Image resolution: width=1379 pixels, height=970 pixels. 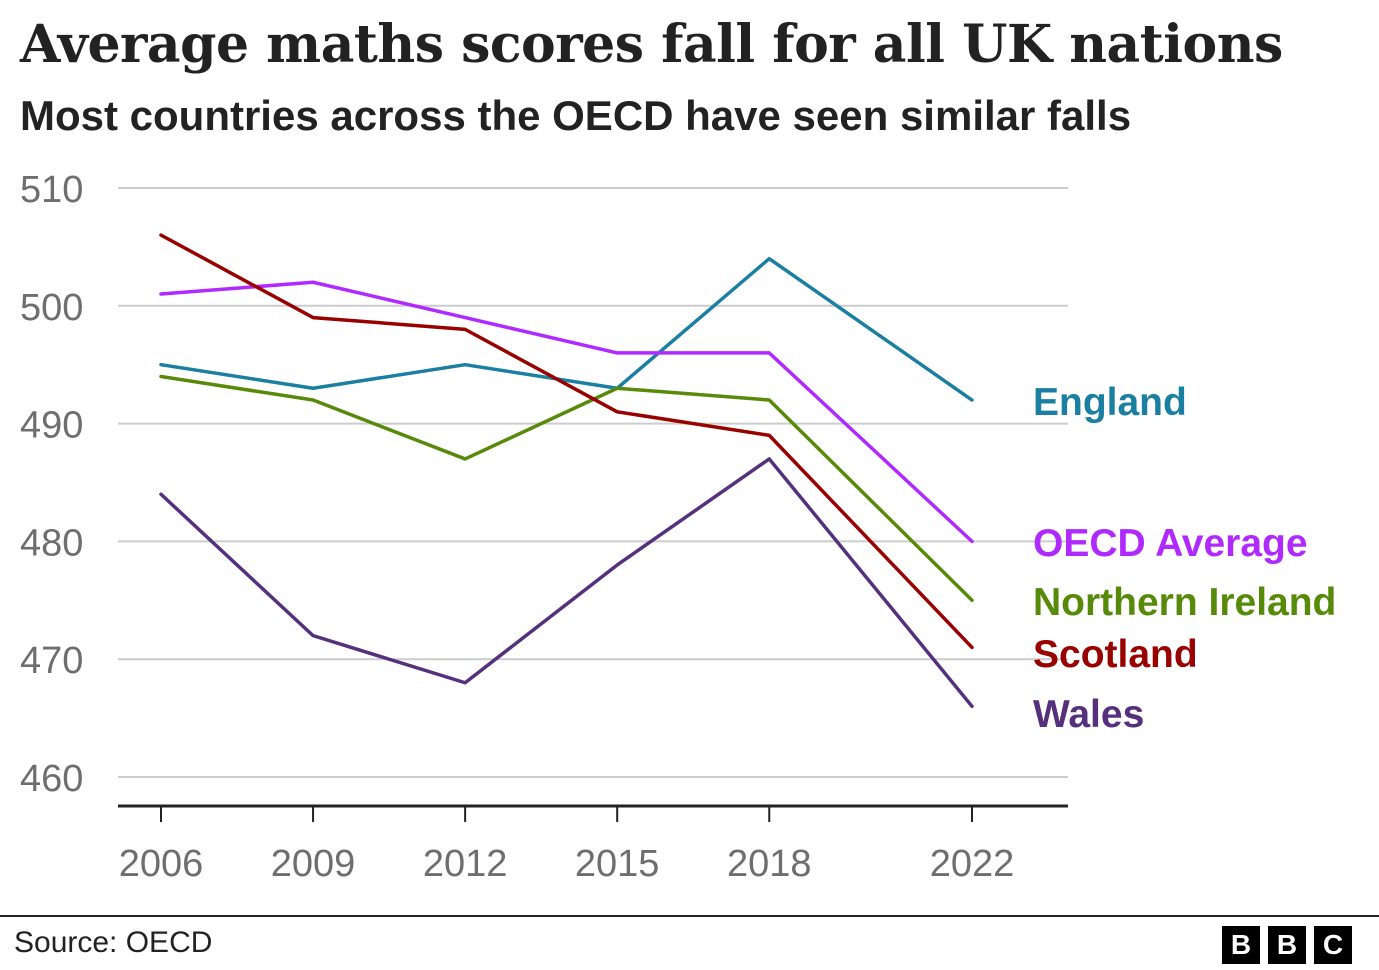 I want to click on source-note: Source: OECD, so click(x=113, y=942).